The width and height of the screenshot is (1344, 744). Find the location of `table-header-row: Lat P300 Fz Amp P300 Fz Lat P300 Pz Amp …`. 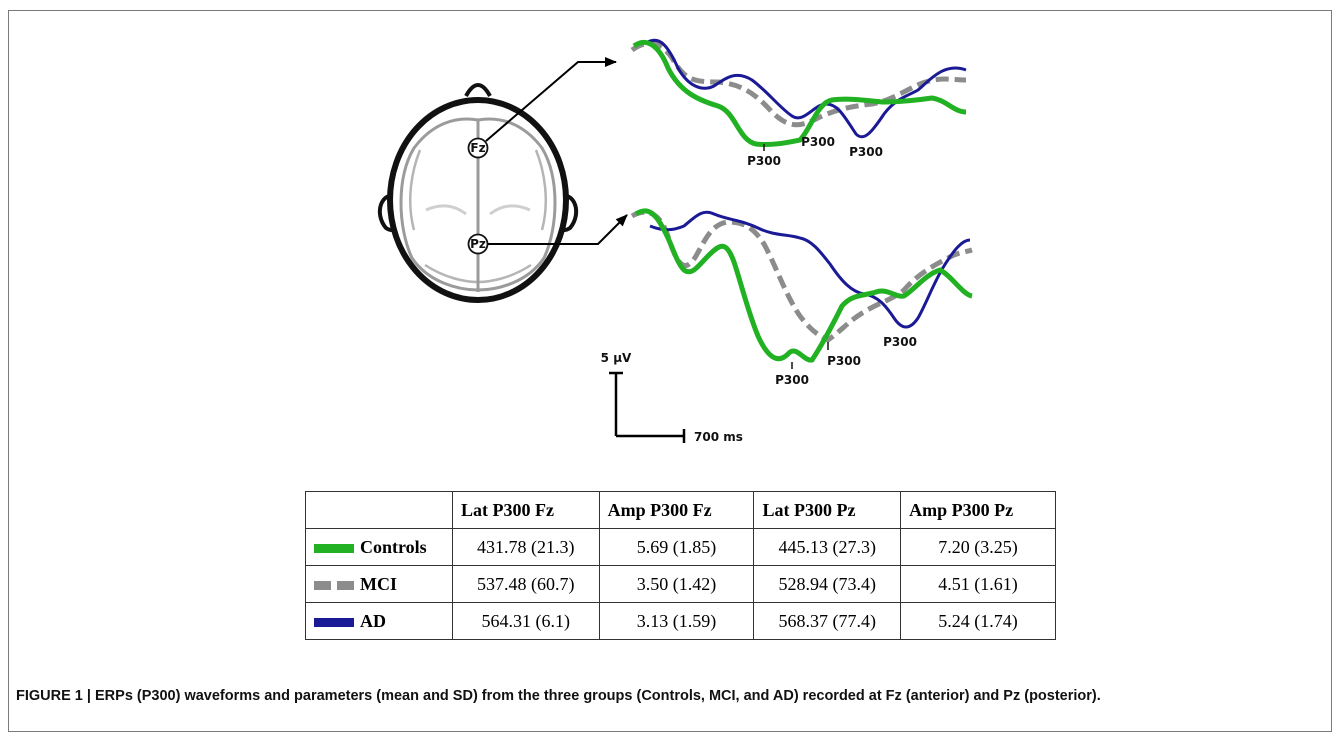

table-header-row: Lat P300 Fz Amp P300 Fz Lat P300 Pz Amp … is located at coordinates (680, 510).